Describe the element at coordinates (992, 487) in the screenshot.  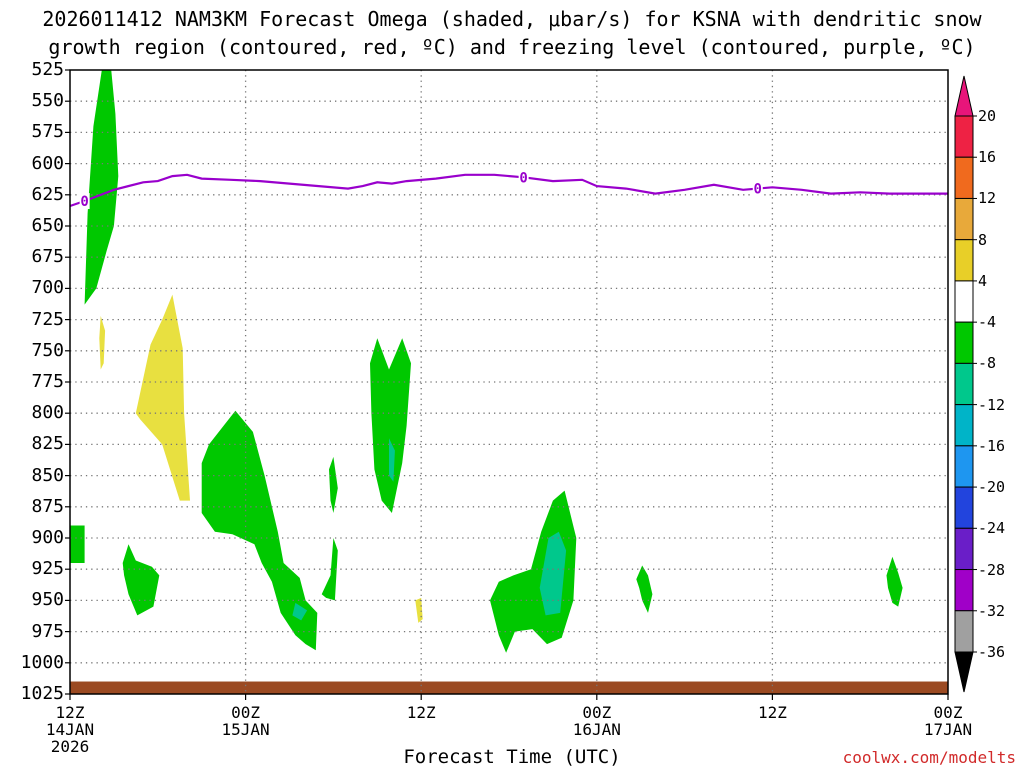
I see `colorbar-label: -20` at that location.